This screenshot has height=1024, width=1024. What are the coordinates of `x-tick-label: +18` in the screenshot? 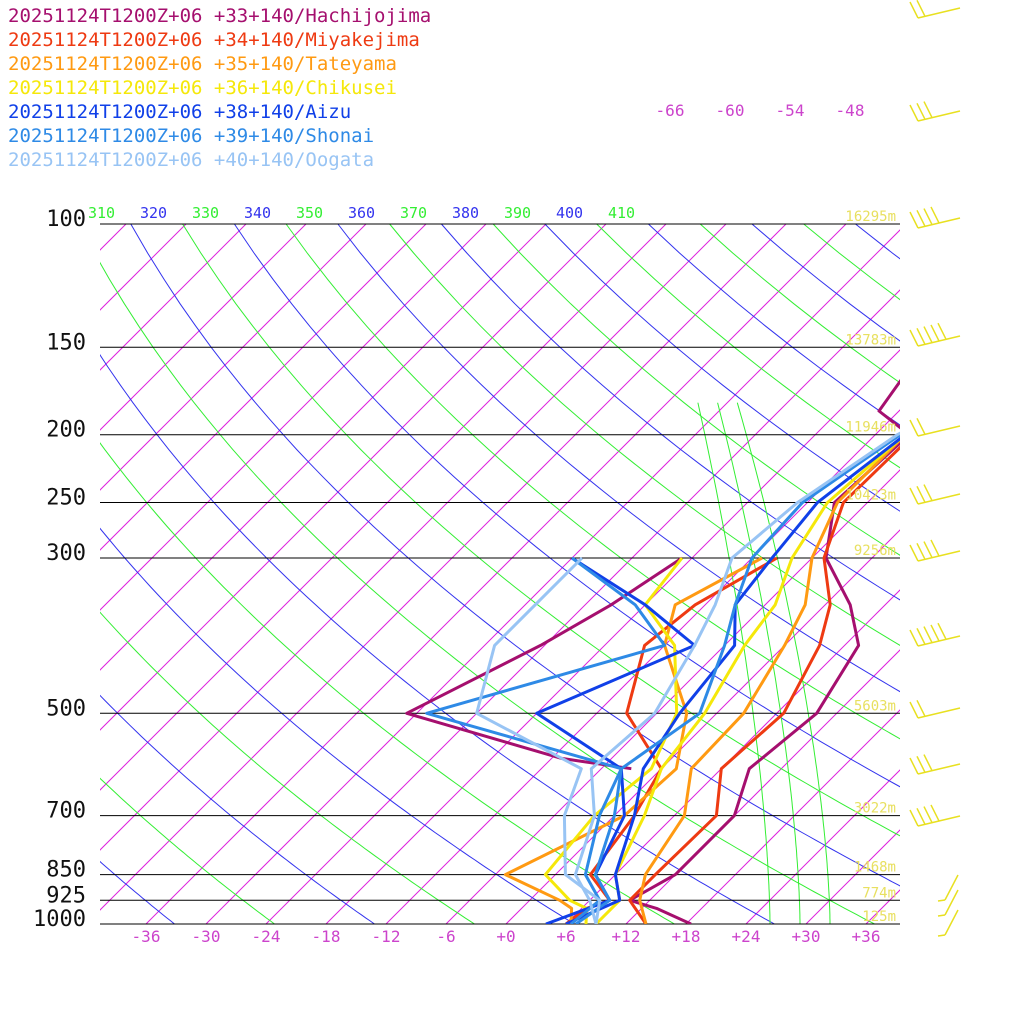 It's located at (686, 936).